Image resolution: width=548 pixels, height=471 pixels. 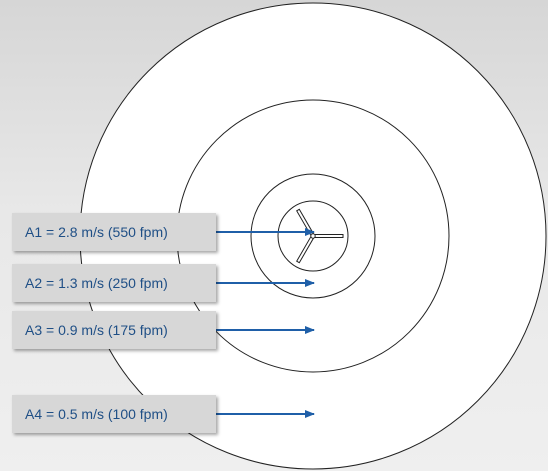 I want to click on zone-label-a2-text: A2 = 1.3 m/s (250 fpm), so click(x=96, y=283).